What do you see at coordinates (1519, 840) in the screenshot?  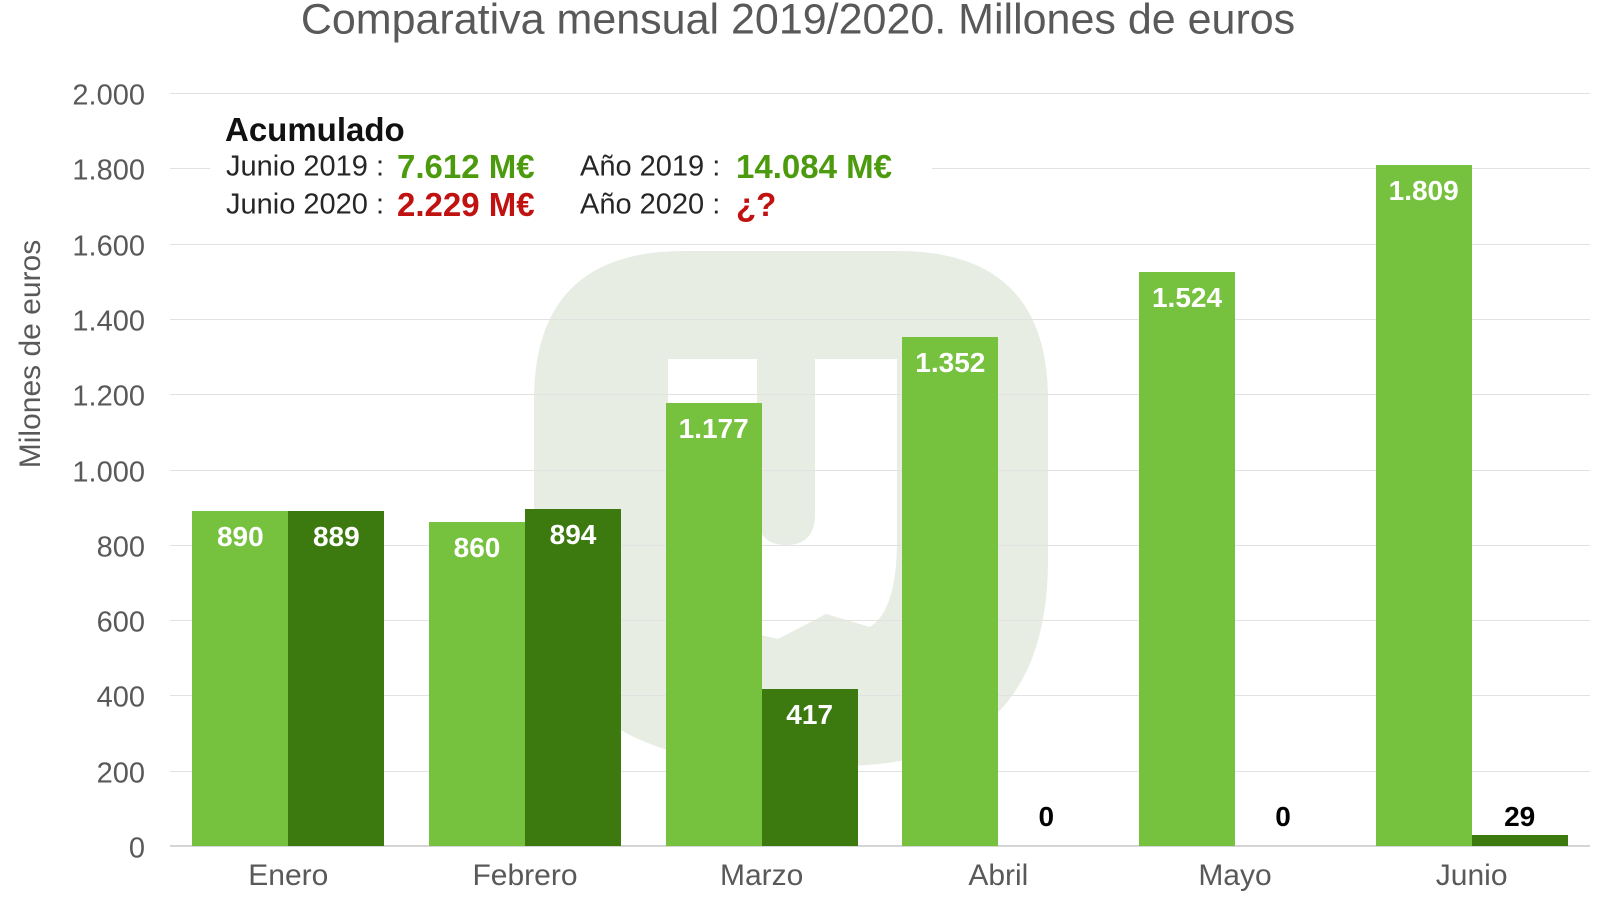 I see `bar-2020-junio` at bounding box center [1519, 840].